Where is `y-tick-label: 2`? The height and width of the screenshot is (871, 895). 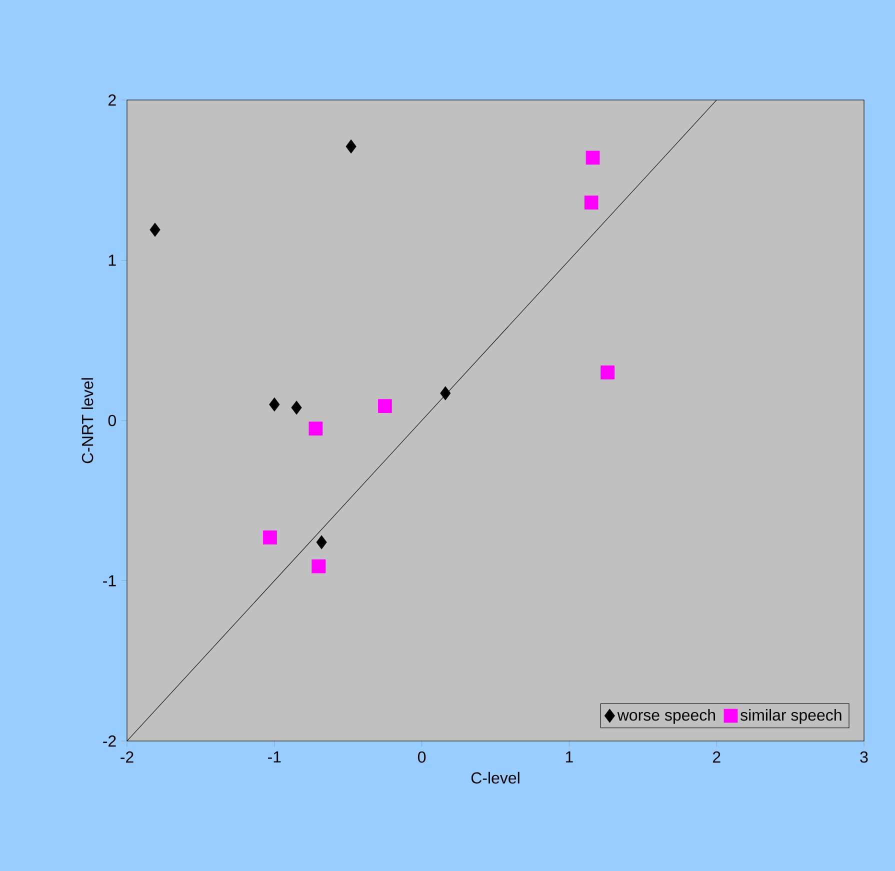
y-tick-label: 2 is located at coordinates (112, 100).